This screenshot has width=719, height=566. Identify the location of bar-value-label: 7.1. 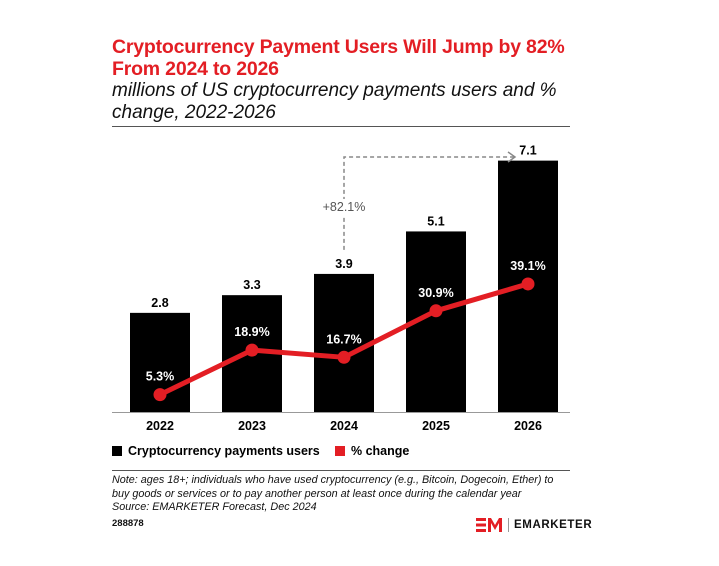
(527, 151).